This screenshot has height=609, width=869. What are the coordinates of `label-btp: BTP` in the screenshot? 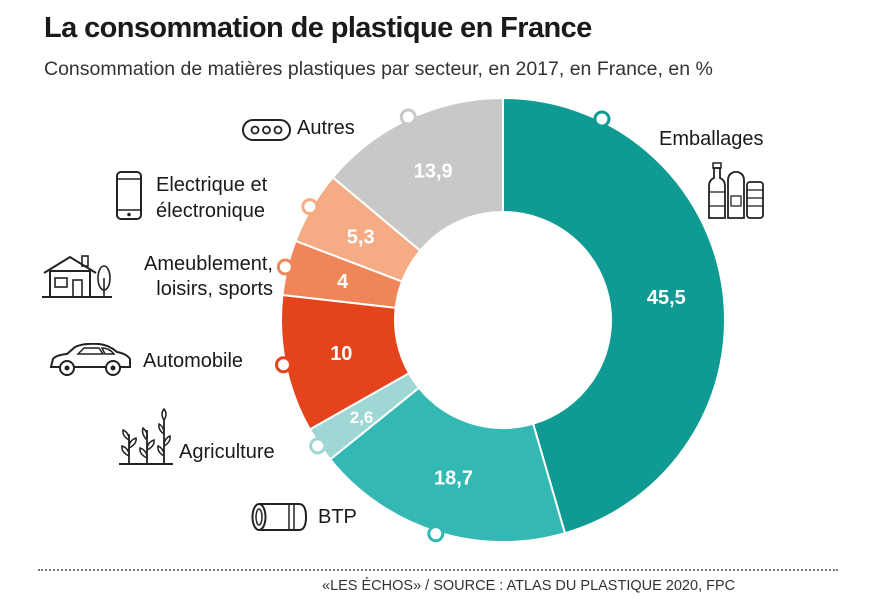 It's located at (337, 517).